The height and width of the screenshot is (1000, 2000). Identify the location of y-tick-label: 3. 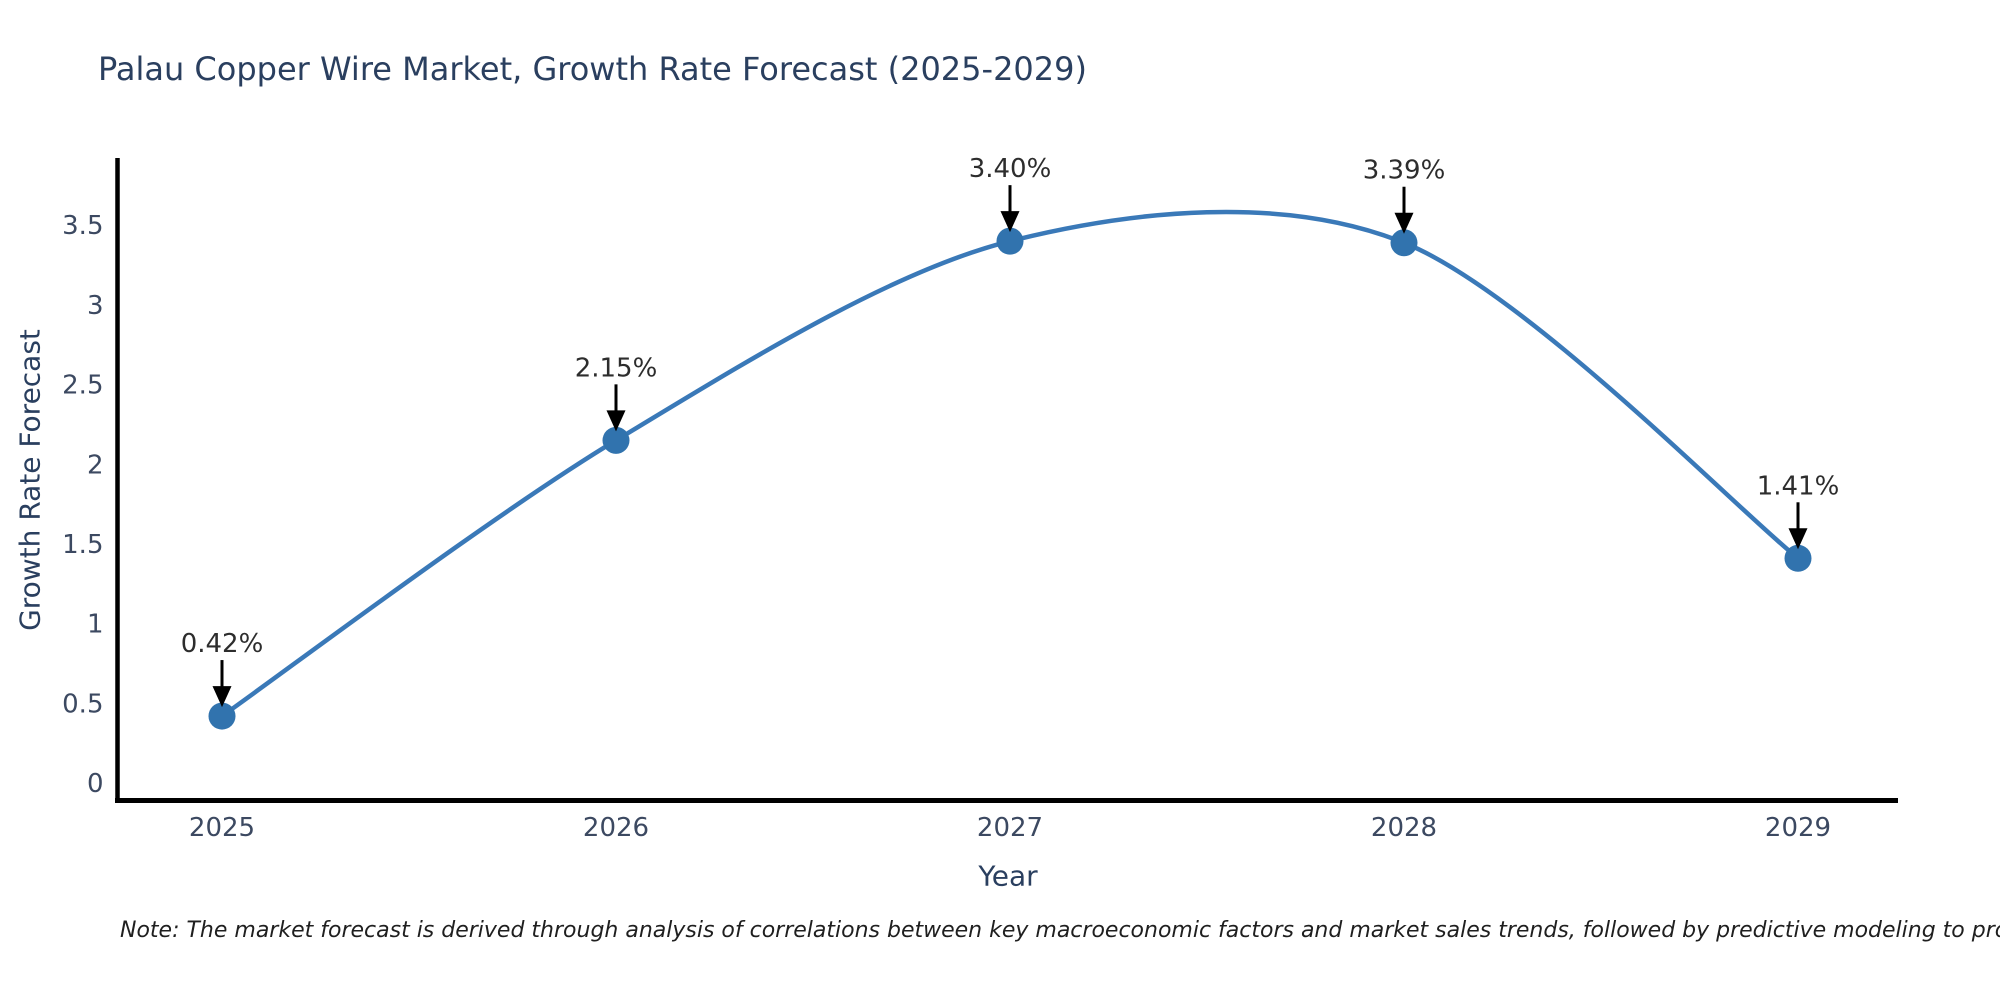
(95, 306).